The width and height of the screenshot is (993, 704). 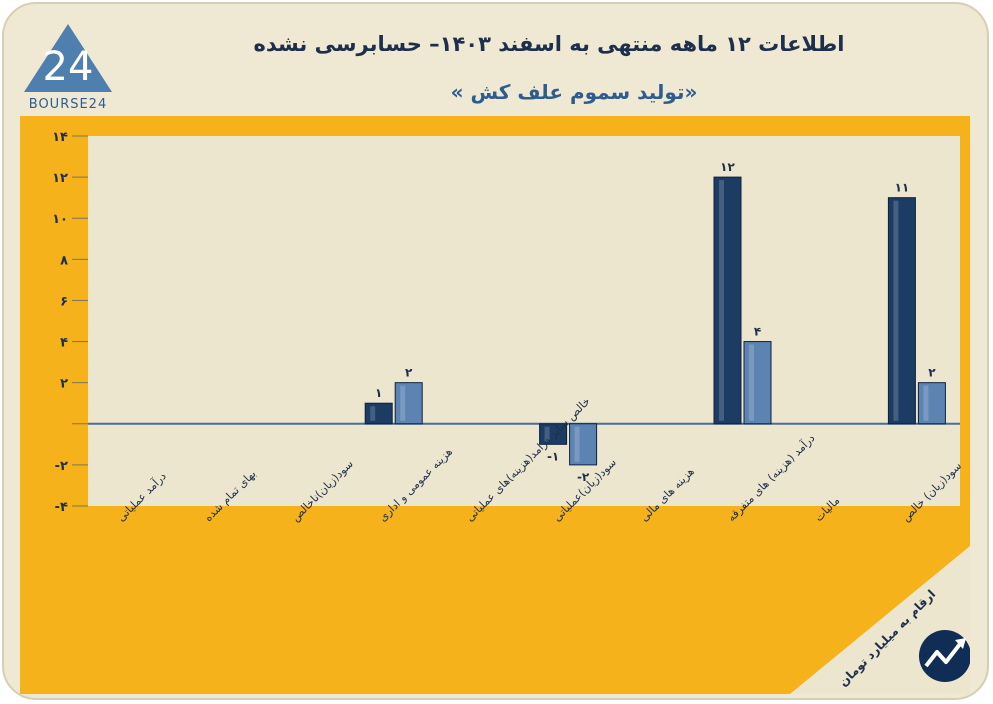 I want to click on y-tick-label: ۱۲, so click(x=60, y=178).